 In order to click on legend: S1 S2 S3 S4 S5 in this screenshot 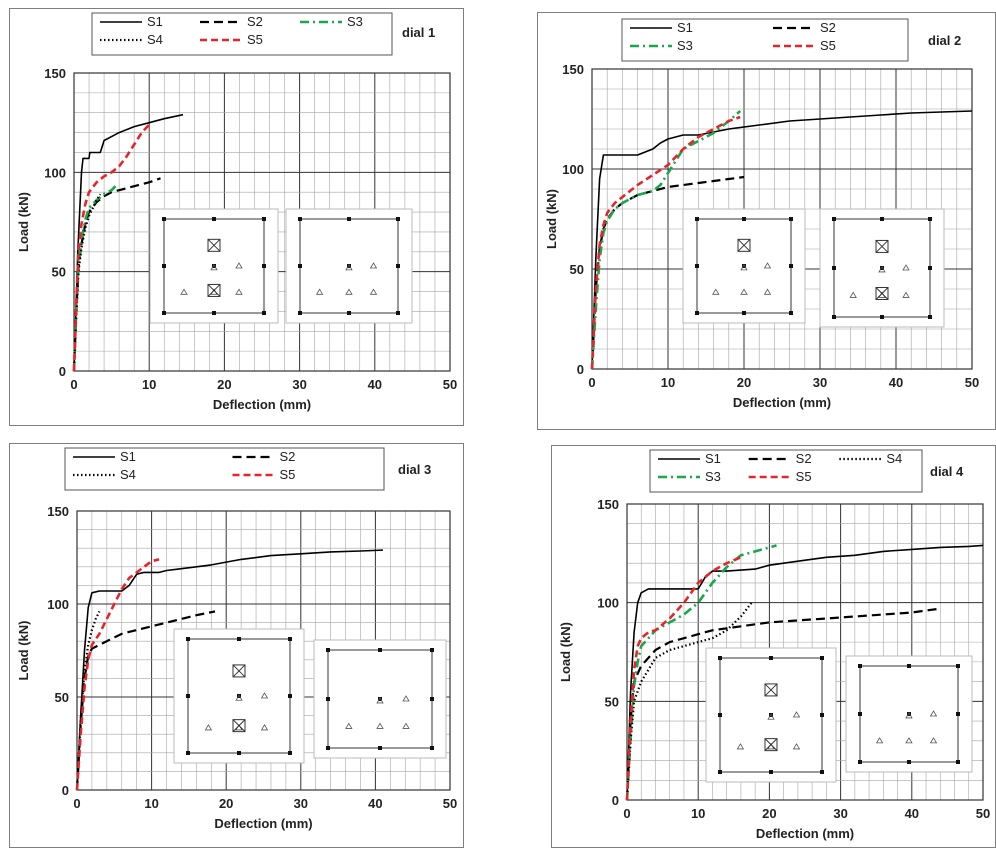, I will do `click(242, 34)`.